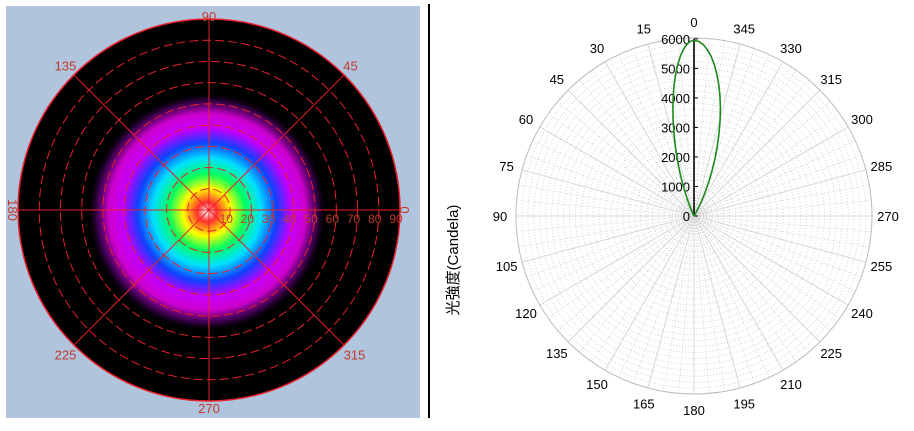  Describe the element at coordinates (333, 219) in the screenshot. I see `radial-tick-label: 60` at that location.